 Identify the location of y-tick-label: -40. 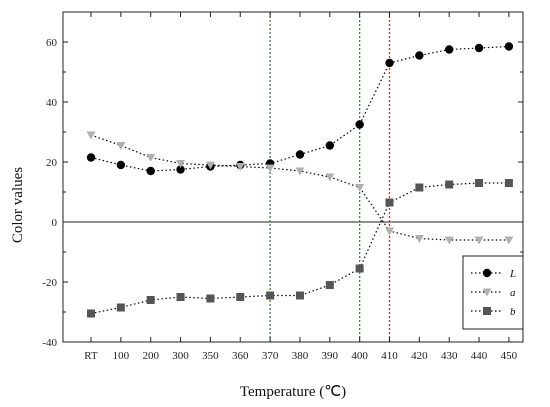
(49, 343).